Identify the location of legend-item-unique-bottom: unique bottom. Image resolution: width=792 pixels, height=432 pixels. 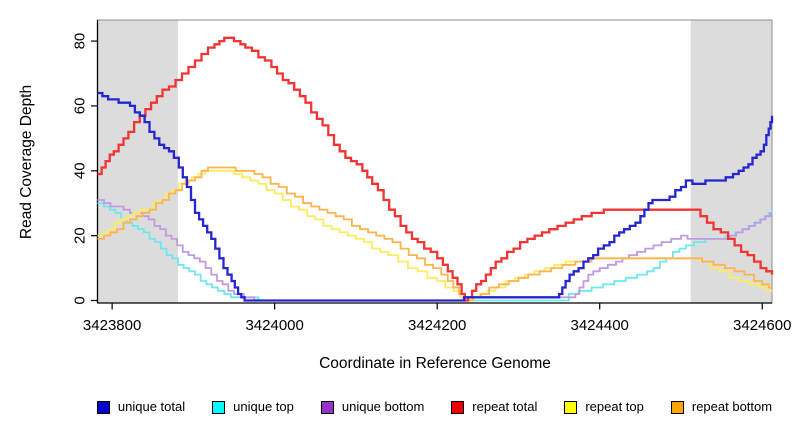
(372, 407).